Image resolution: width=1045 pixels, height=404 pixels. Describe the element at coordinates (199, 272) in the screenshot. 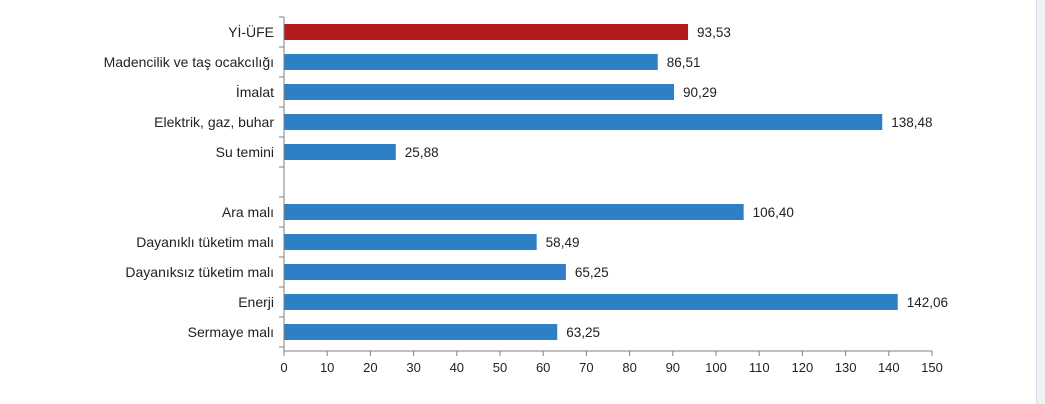

I see `category-label: Dayanıksız tüketim malı` at that location.